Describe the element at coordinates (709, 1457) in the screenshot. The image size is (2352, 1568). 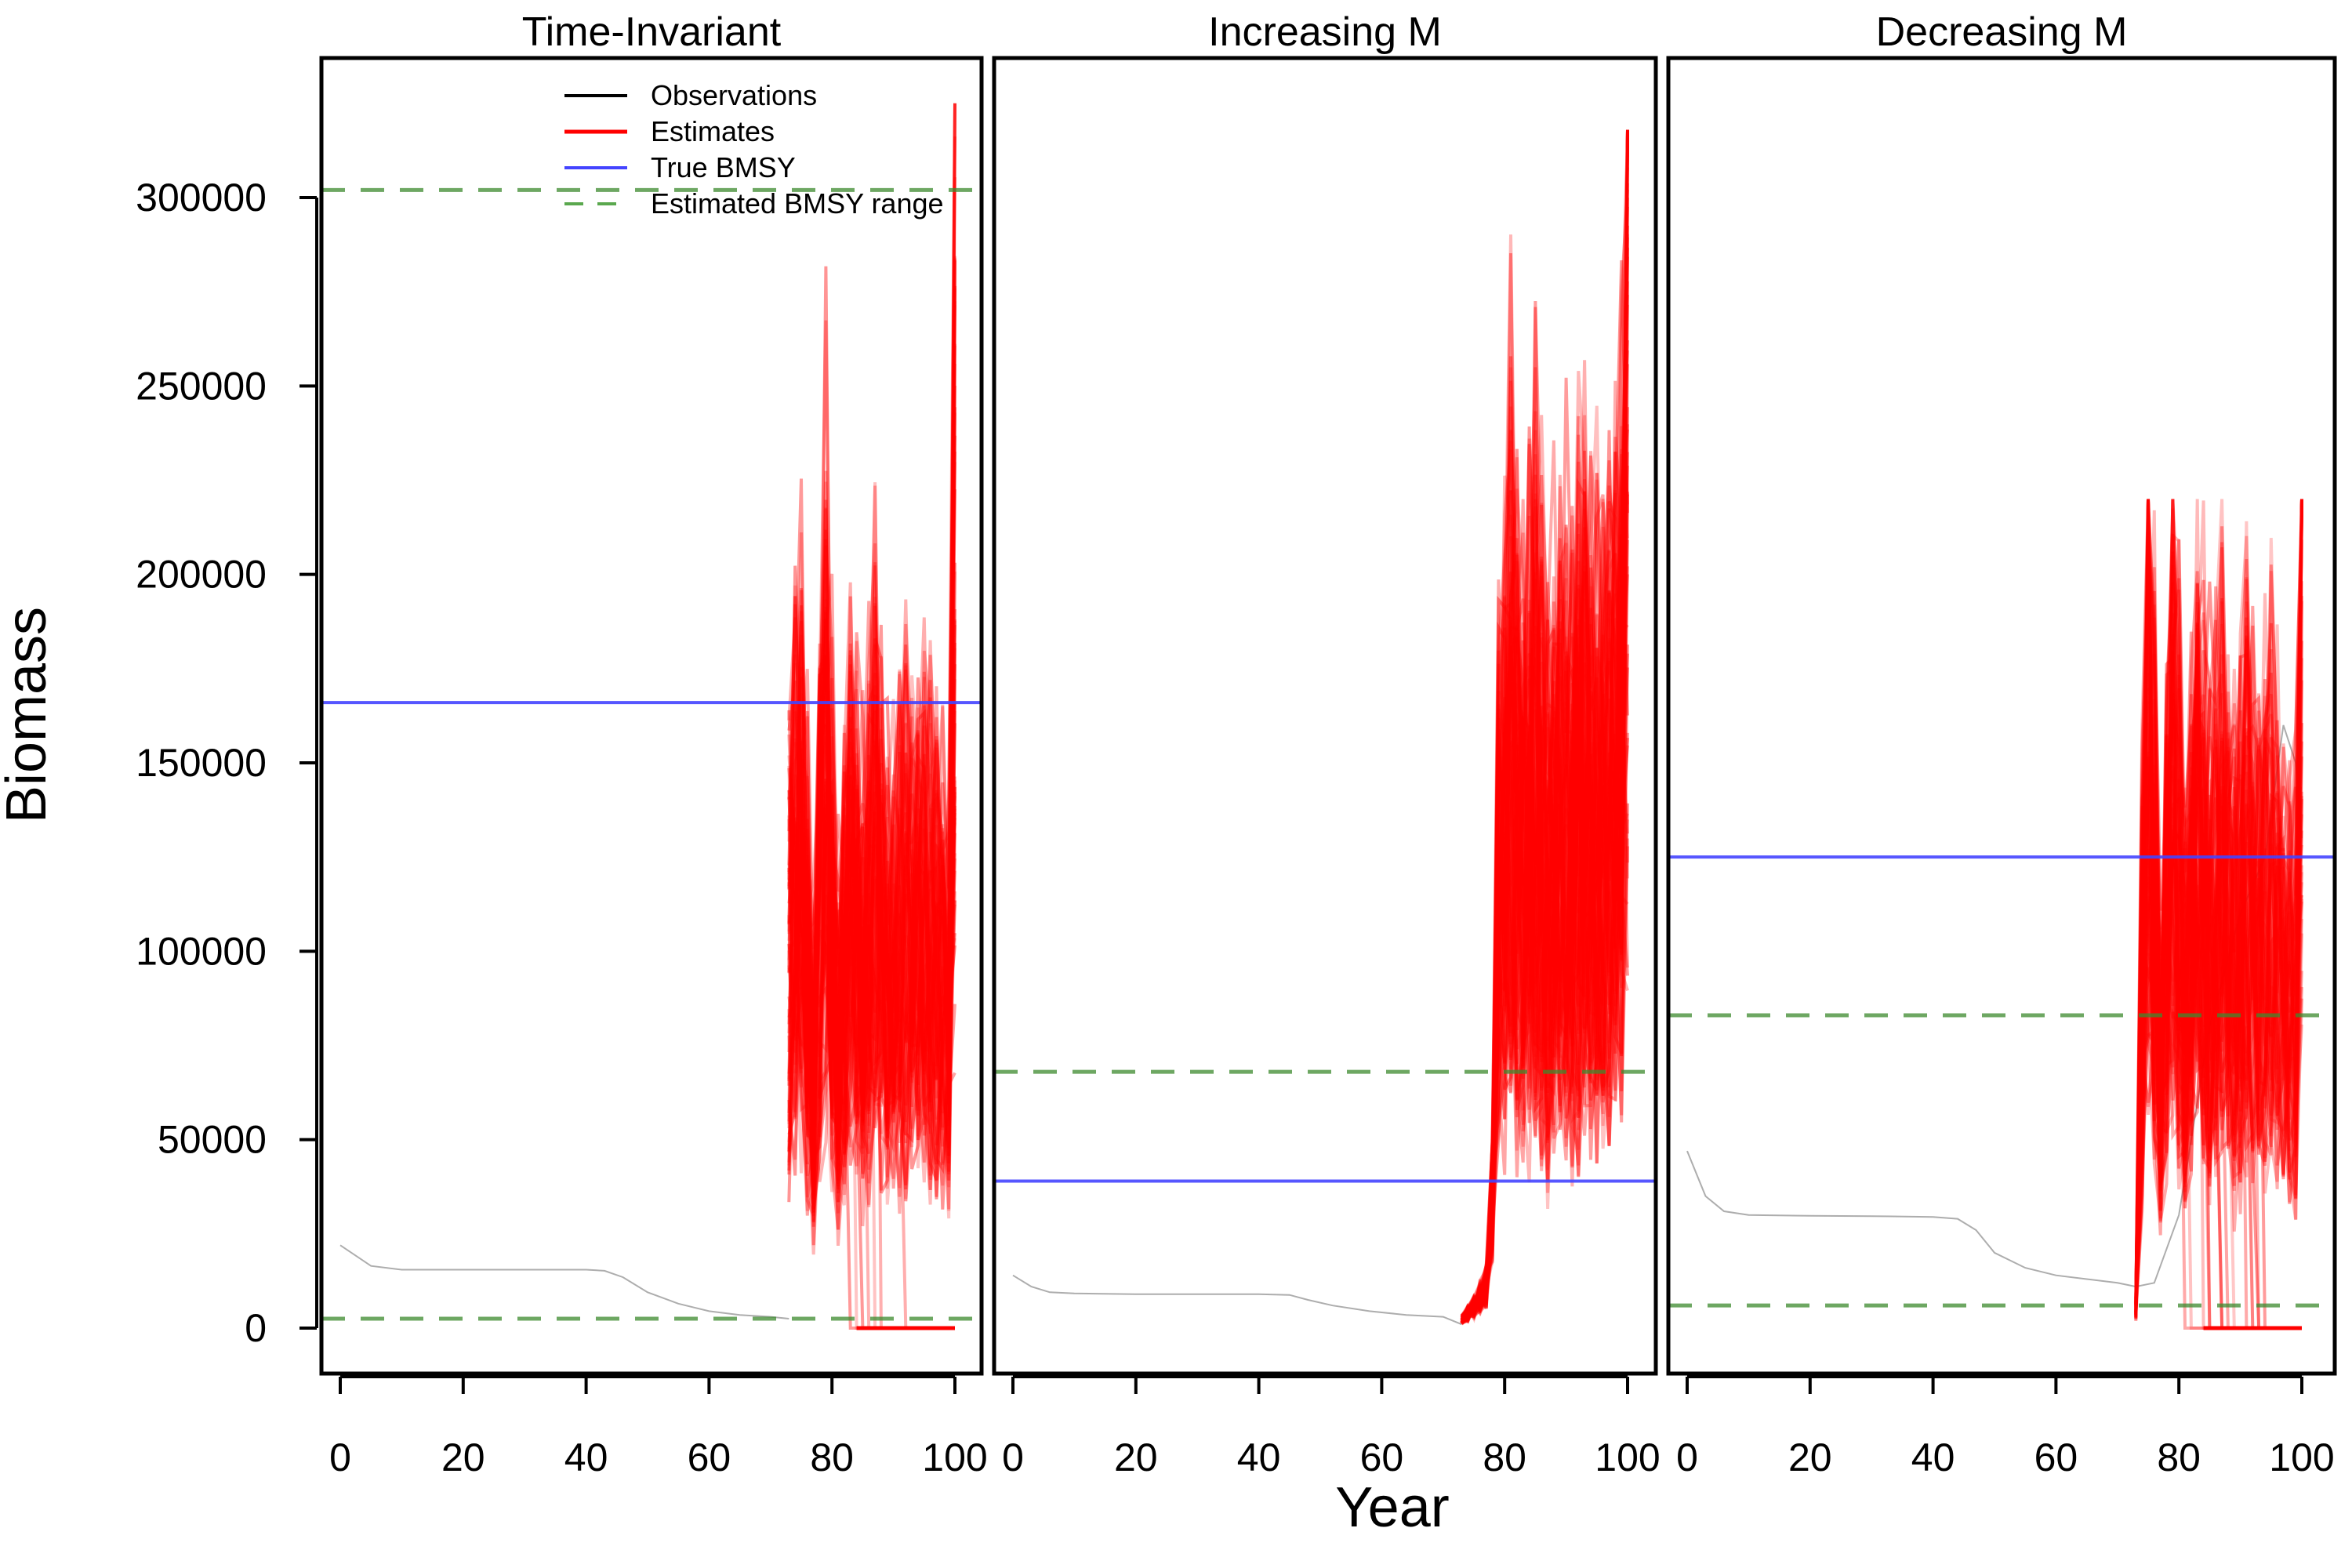
I see `x-tick-label: 60` at that location.